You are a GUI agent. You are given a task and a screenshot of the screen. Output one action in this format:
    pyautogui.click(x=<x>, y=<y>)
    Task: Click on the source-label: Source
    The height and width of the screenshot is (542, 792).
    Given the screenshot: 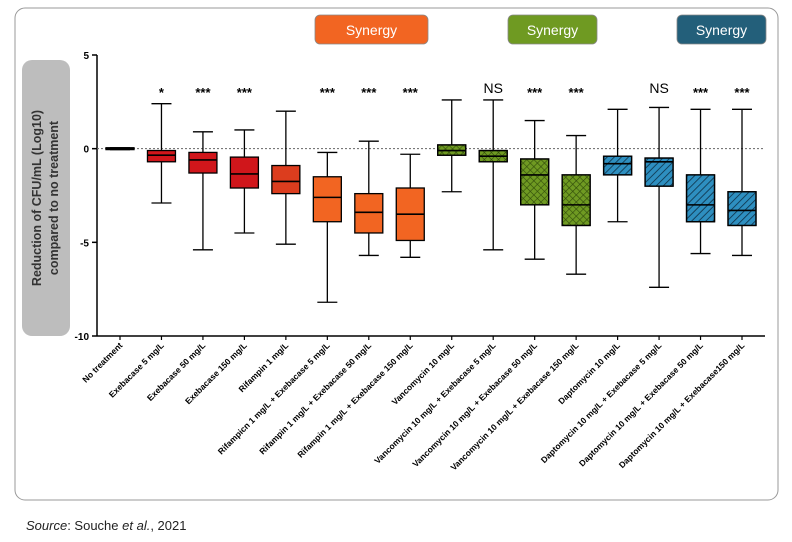 What is the action you would take?
    pyautogui.click(x=47, y=525)
    